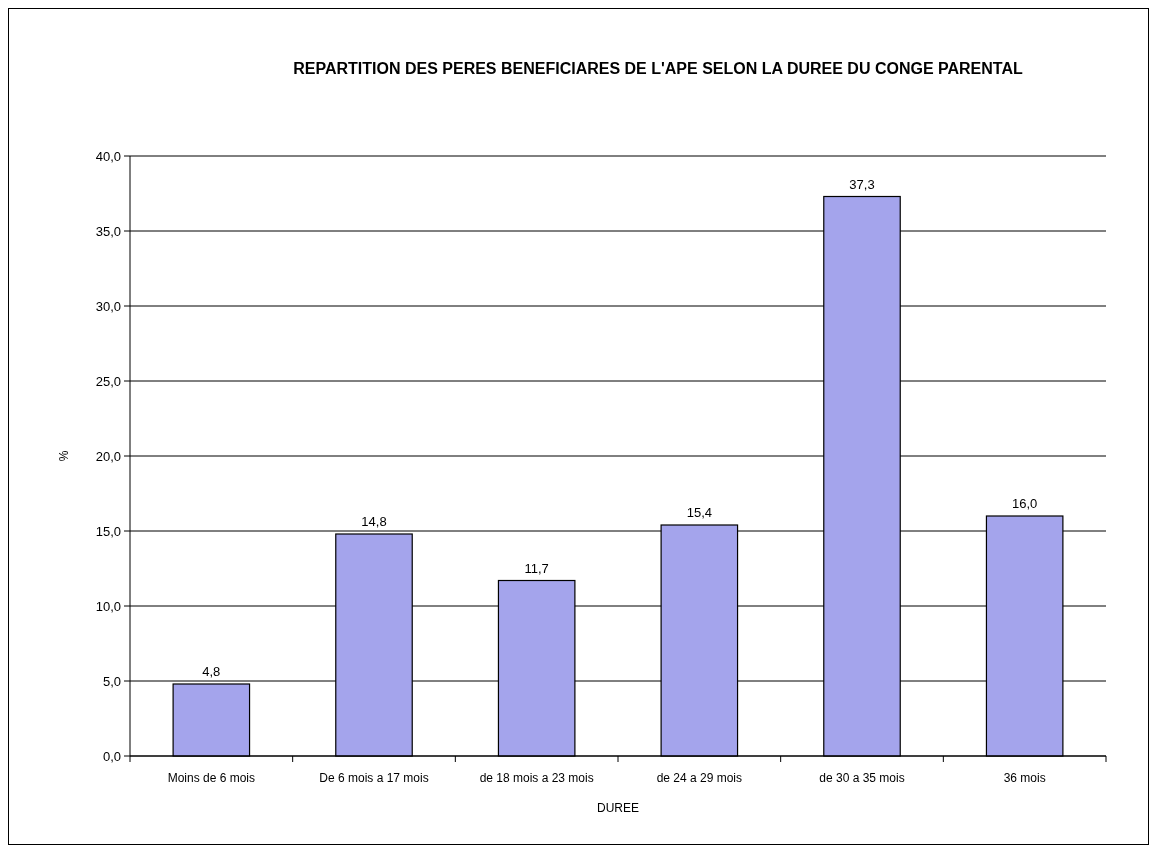 Image resolution: width=1157 pixels, height=853 pixels. Describe the element at coordinates (699, 778) in the screenshot. I see `x-tick-label: de 24 a 29 mois` at that location.